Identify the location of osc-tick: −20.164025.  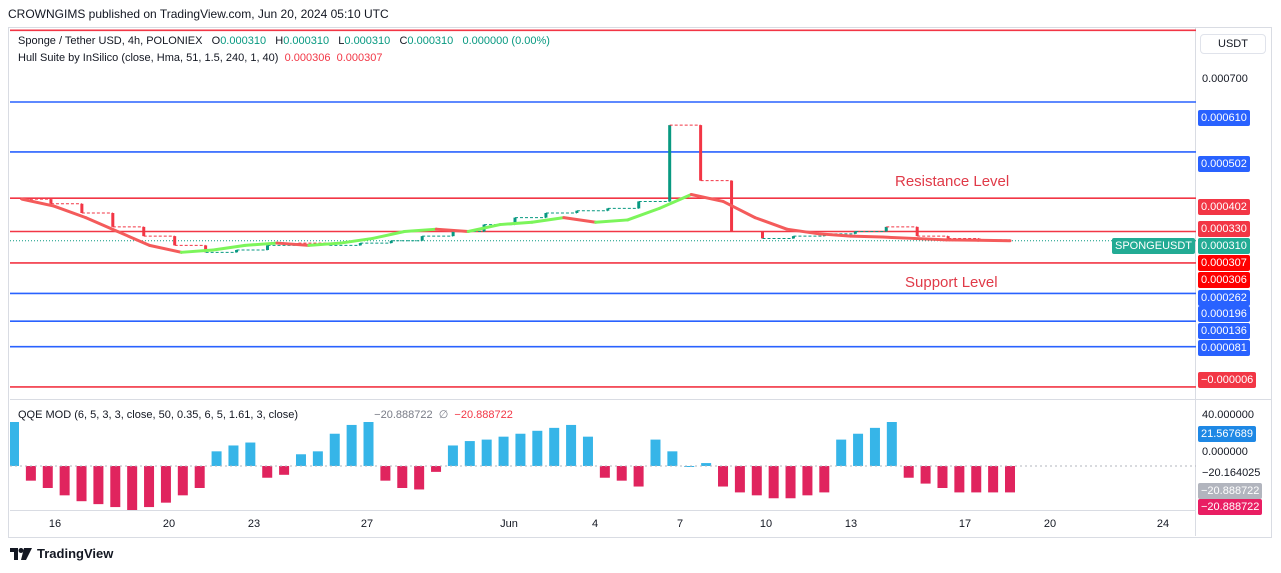
(1231, 473).